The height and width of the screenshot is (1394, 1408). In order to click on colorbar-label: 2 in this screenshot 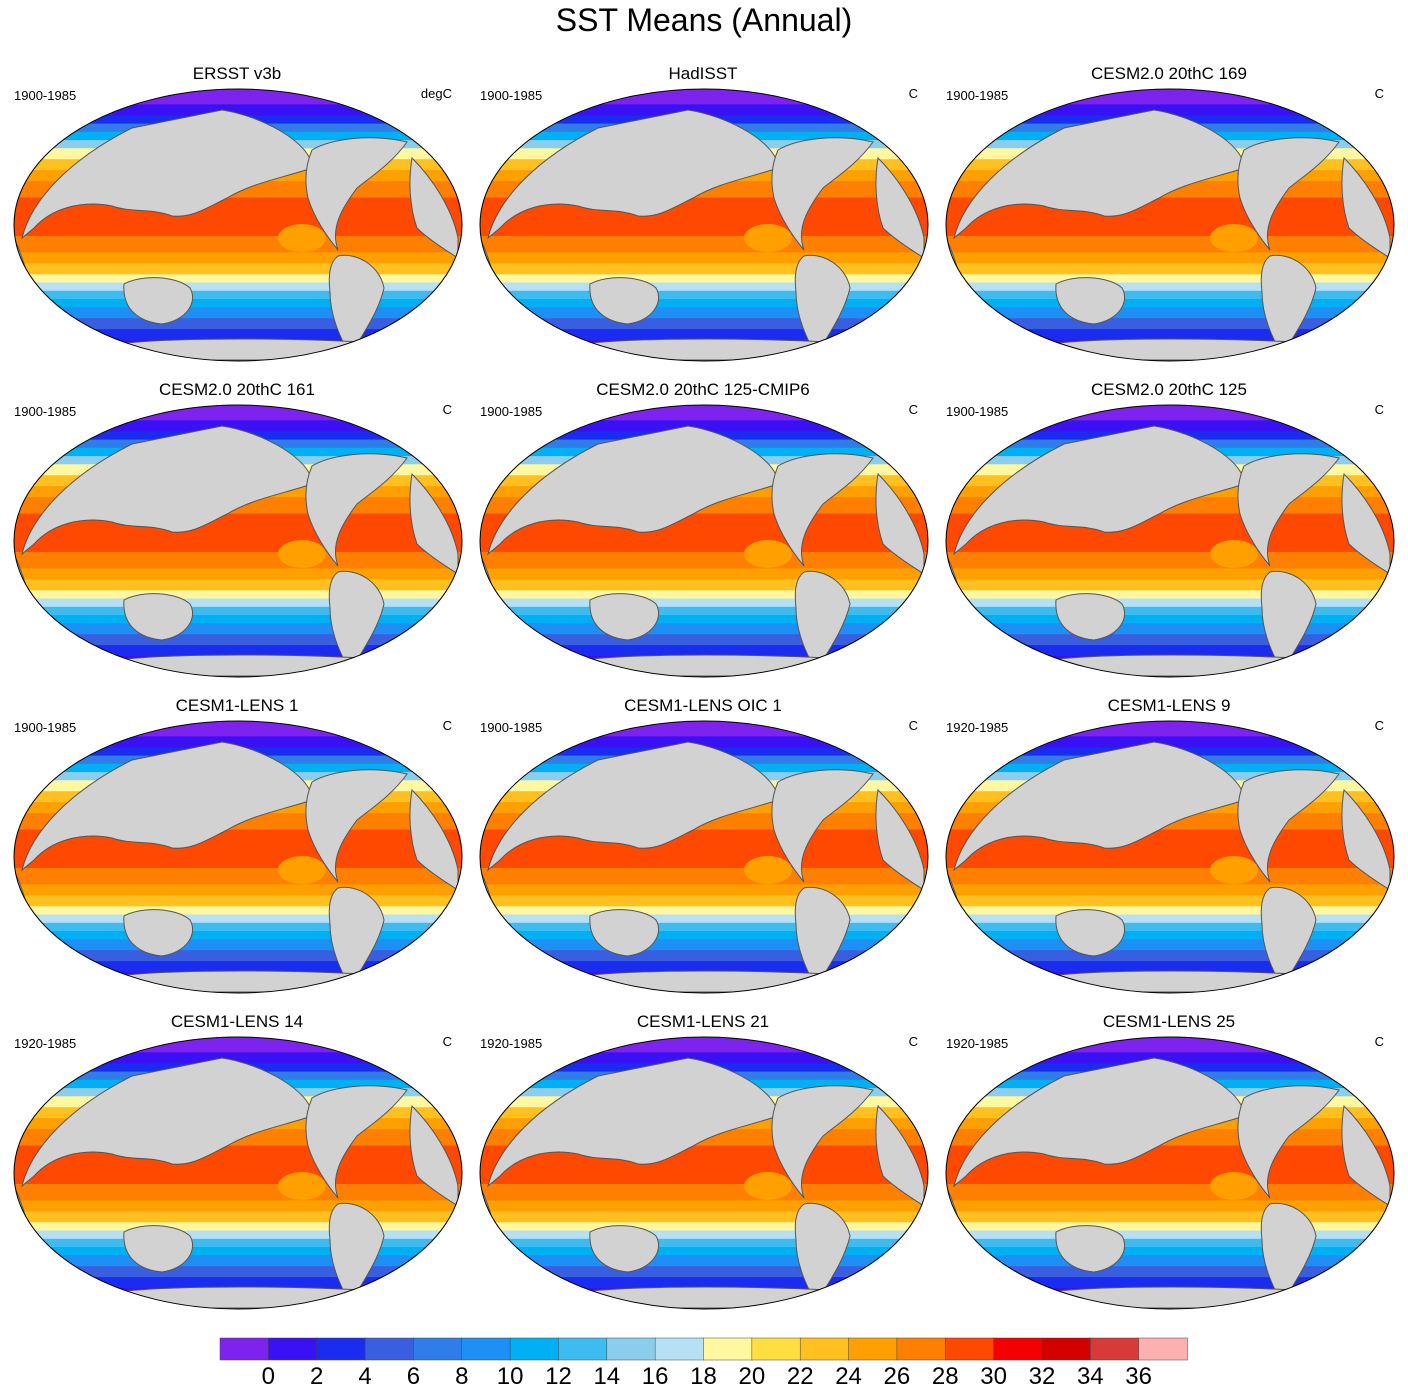, I will do `click(316, 1376)`.